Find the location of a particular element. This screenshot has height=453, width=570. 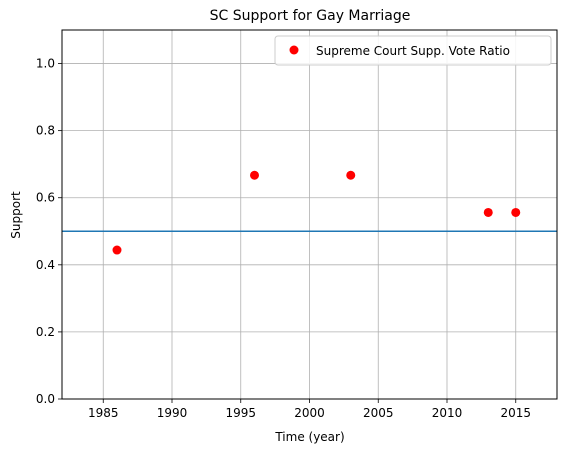

legend-box is located at coordinates (413, 50).